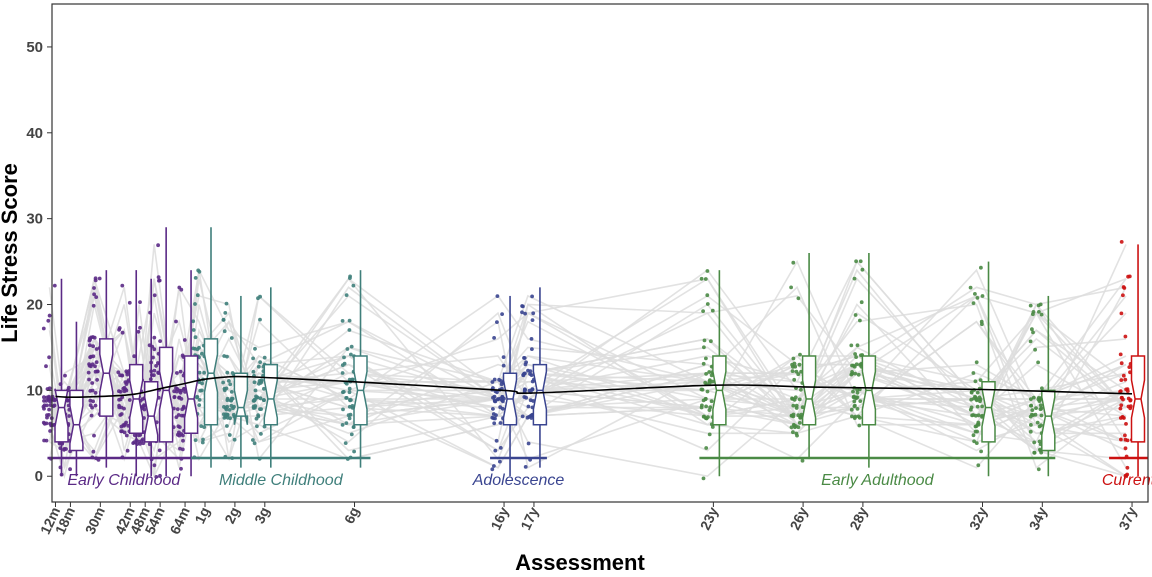 The width and height of the screenshot is (1152, 577). Describe the element at coordinates (594, 387) in the screenshot. I see `trend-line` at that location.